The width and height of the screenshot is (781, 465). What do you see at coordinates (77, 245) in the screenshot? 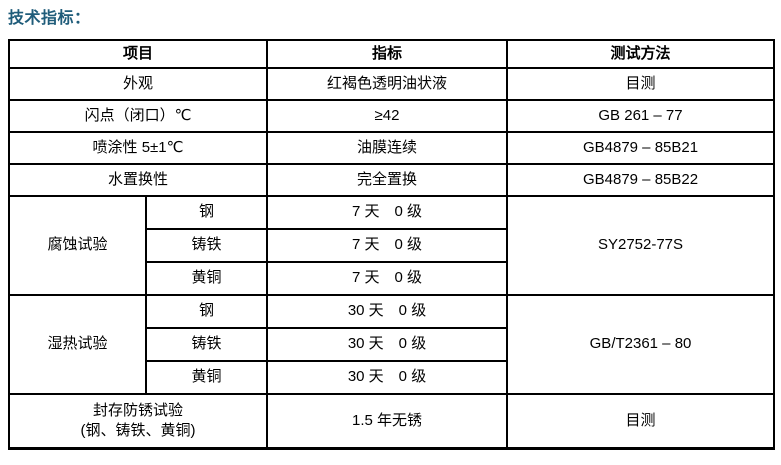
I see `group-cell-corrosion: 腐蚀试验` at bounding box center [77, 245].